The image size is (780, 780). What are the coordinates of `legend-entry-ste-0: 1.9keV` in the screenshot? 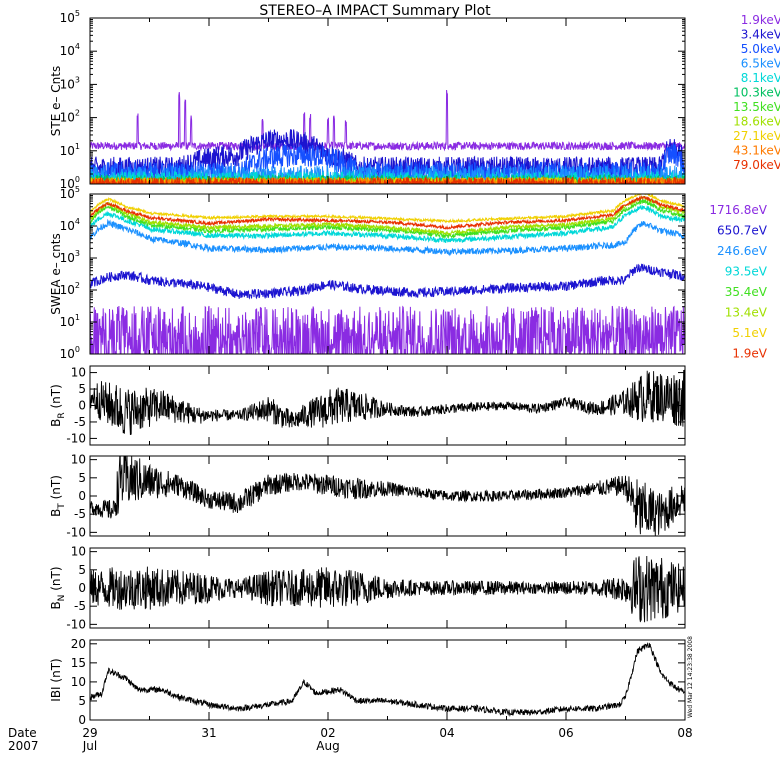 It's located at (760, 20).